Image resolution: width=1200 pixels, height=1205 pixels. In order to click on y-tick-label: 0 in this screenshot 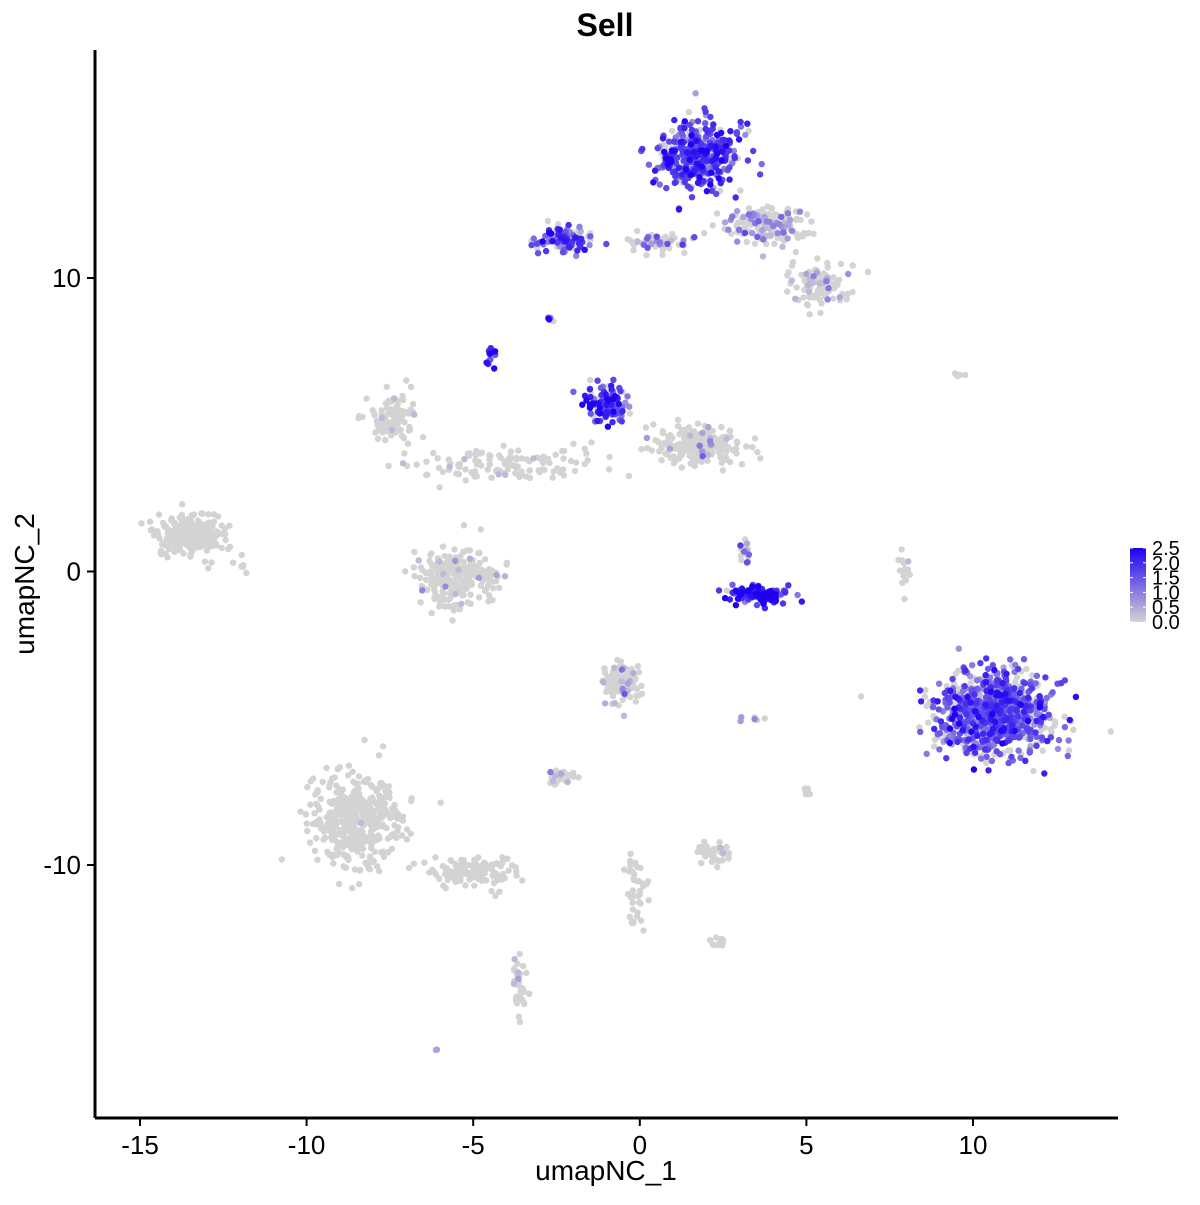, I will do `click(74, 572)`.